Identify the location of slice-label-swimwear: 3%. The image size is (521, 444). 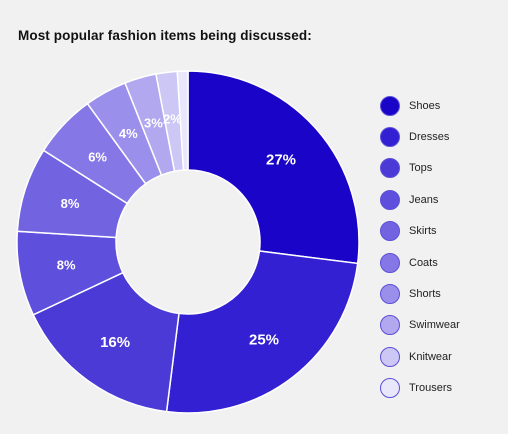
(153, 122).